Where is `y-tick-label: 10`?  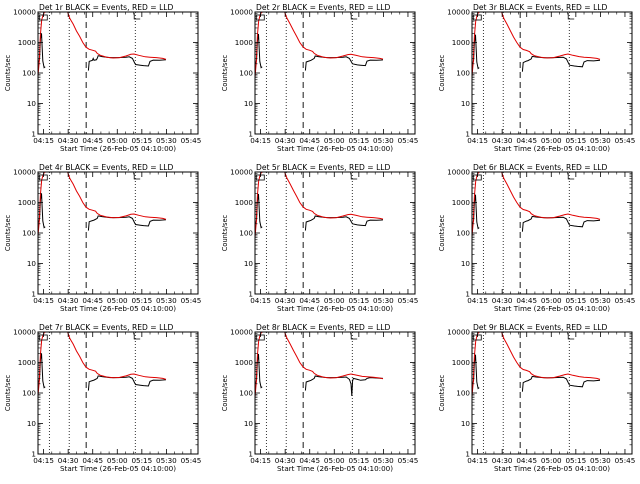 y-tick-label: 10 is located at coordinates (32, 103).